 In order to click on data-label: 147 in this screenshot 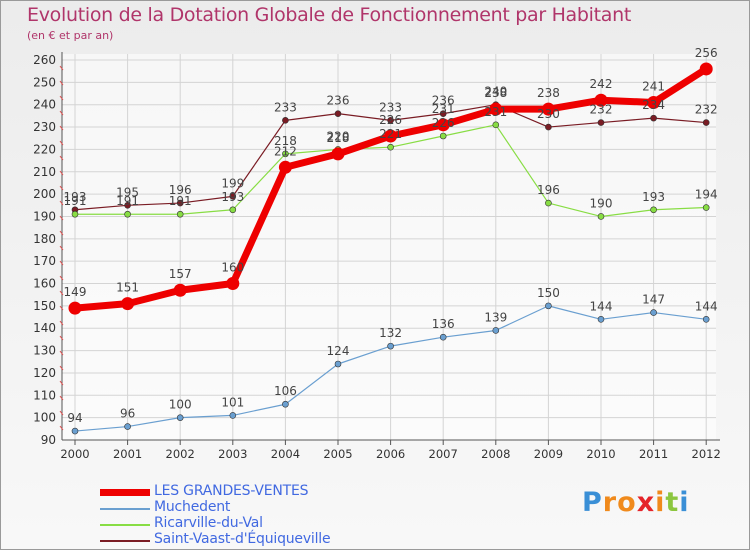, I will do `click(653, 300)`.